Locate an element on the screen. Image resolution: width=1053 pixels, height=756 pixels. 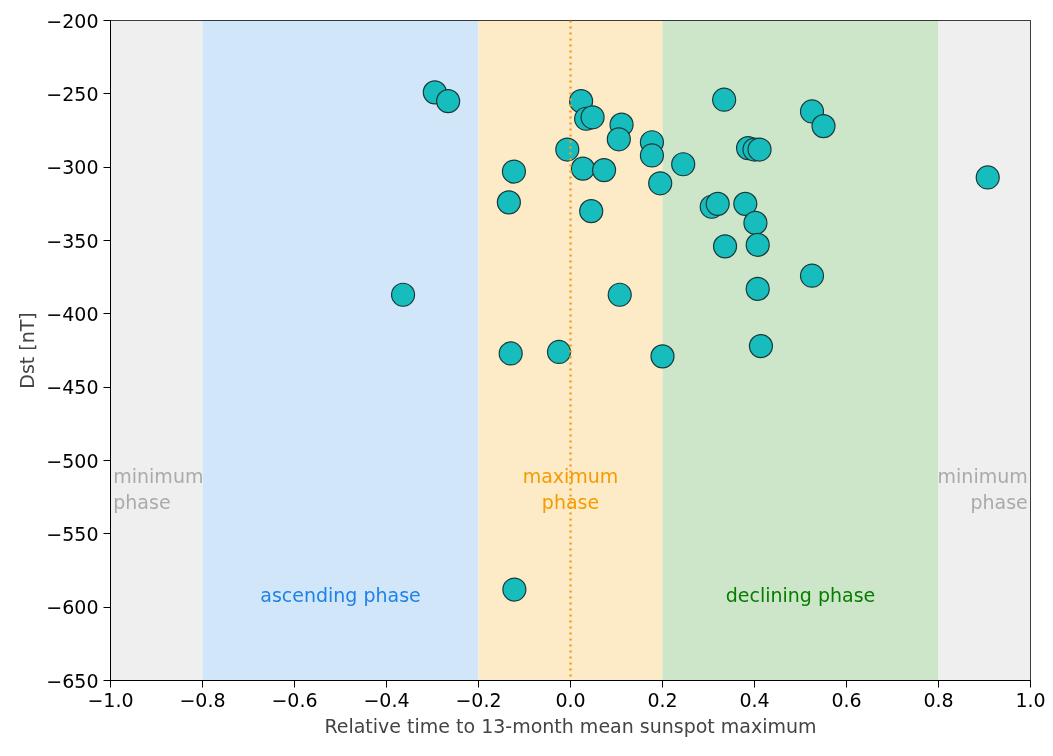
band-label: declining phase is located at coordinates (800, 594).